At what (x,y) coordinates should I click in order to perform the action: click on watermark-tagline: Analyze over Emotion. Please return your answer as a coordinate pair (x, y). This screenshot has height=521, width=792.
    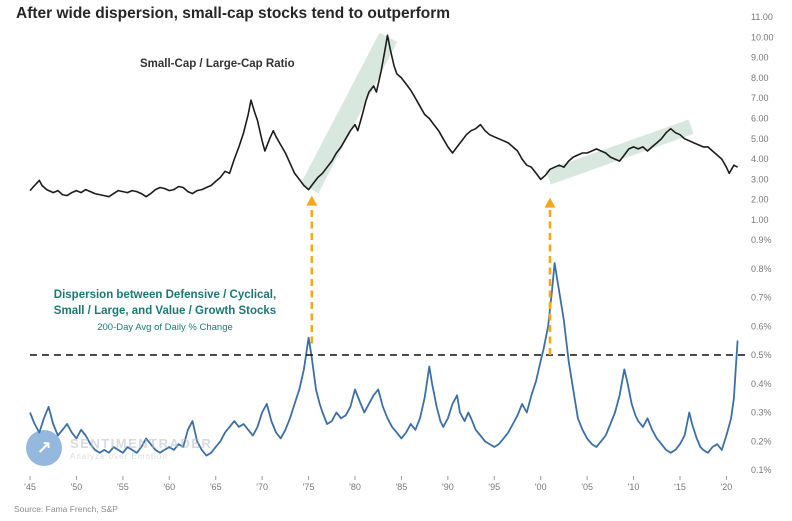
    Looking at the image, I should click on (119, 456).